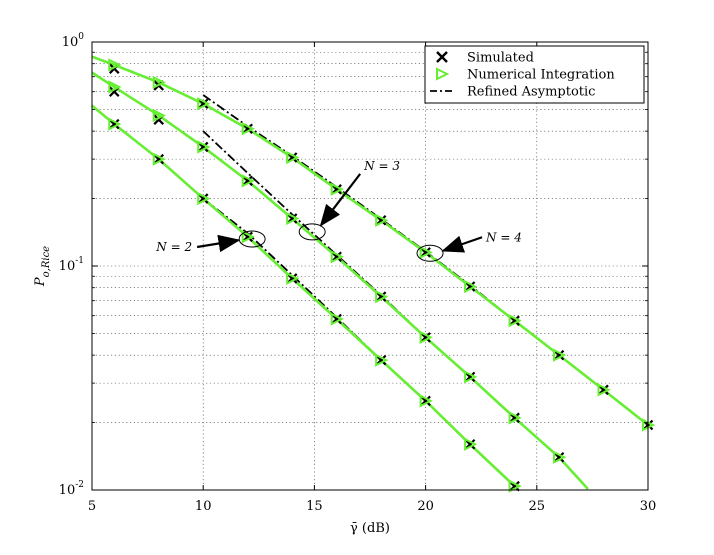 The image size is (714, 555). Describe the element at coordinates (537, 506) in the screenshot. I see `x-tick-label: 25` at that location.